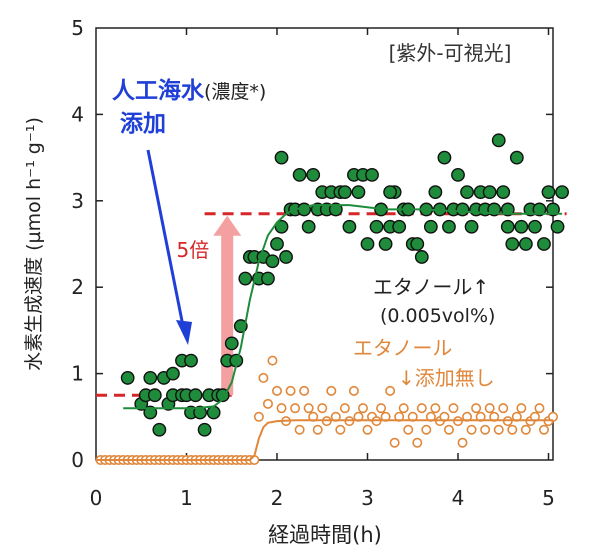 The width and height of the screenshot is (590, 552). I want to click on y-tick-label: 2, so click(77, 287).